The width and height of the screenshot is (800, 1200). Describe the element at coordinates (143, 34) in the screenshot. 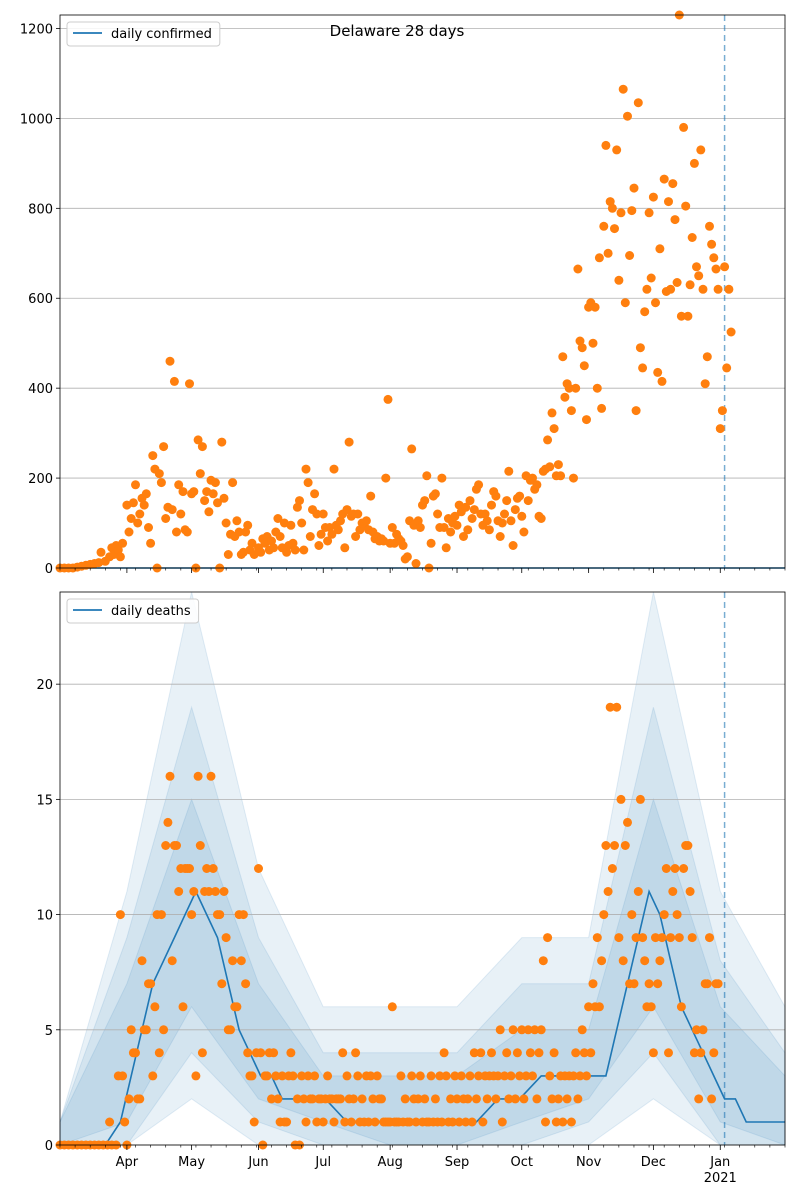

I see `legend-box` at that location.